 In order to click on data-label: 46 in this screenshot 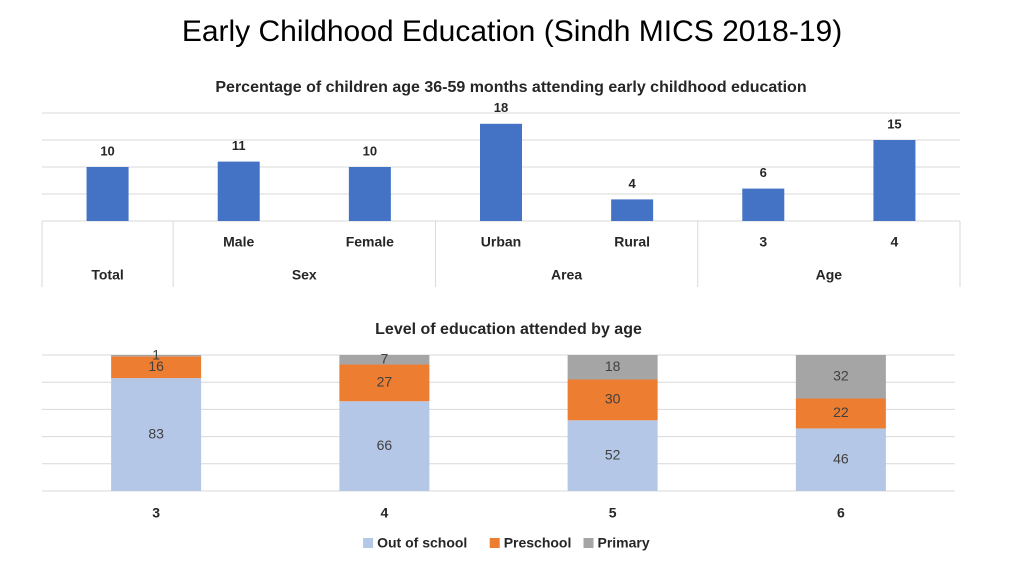, I will do `click(841, 458)`.